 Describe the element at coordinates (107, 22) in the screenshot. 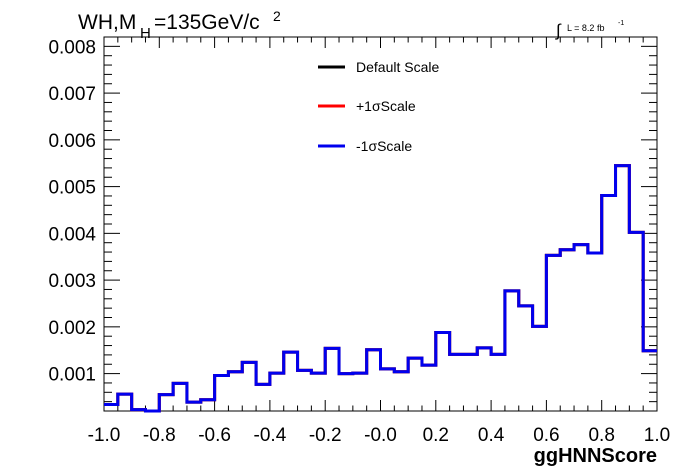

I see `title-main: WH,M` at that location.